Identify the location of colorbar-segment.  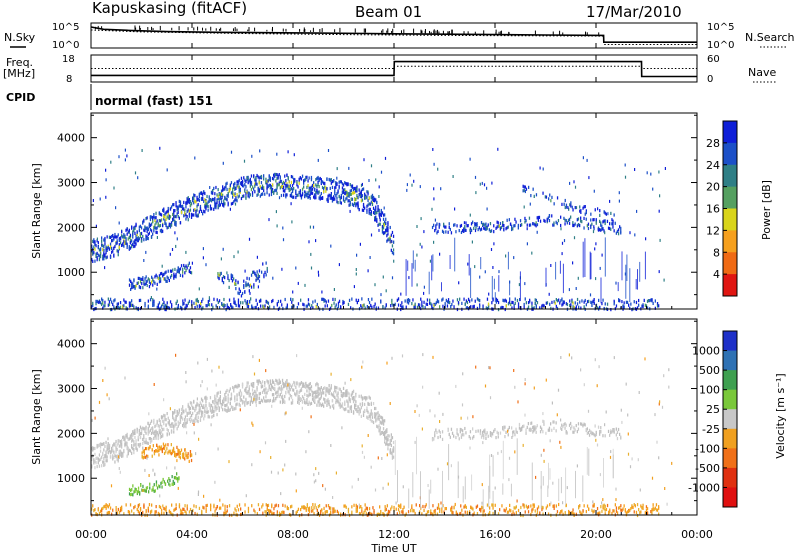
(730, 285).